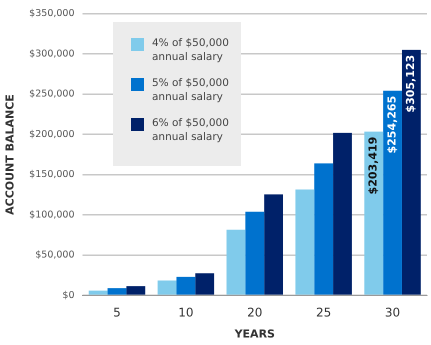  What do you see at coordinates (392, 313) in the screenshot?
I see `x-tick-label: 30` at bounding box center [392, 313].